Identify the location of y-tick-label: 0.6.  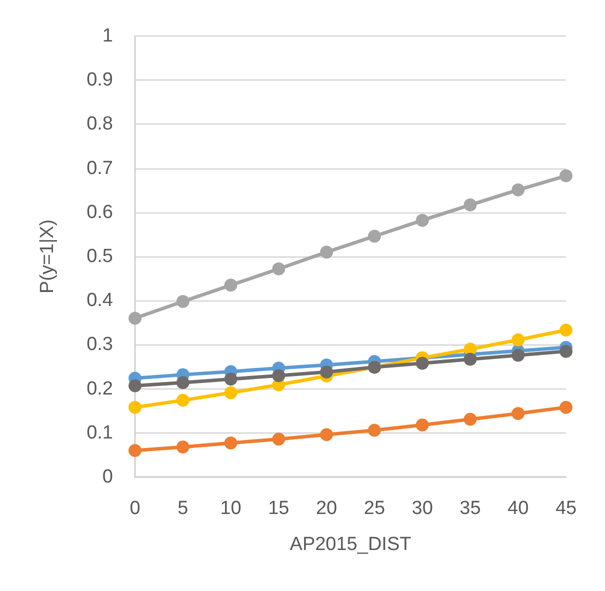
(99, 212).